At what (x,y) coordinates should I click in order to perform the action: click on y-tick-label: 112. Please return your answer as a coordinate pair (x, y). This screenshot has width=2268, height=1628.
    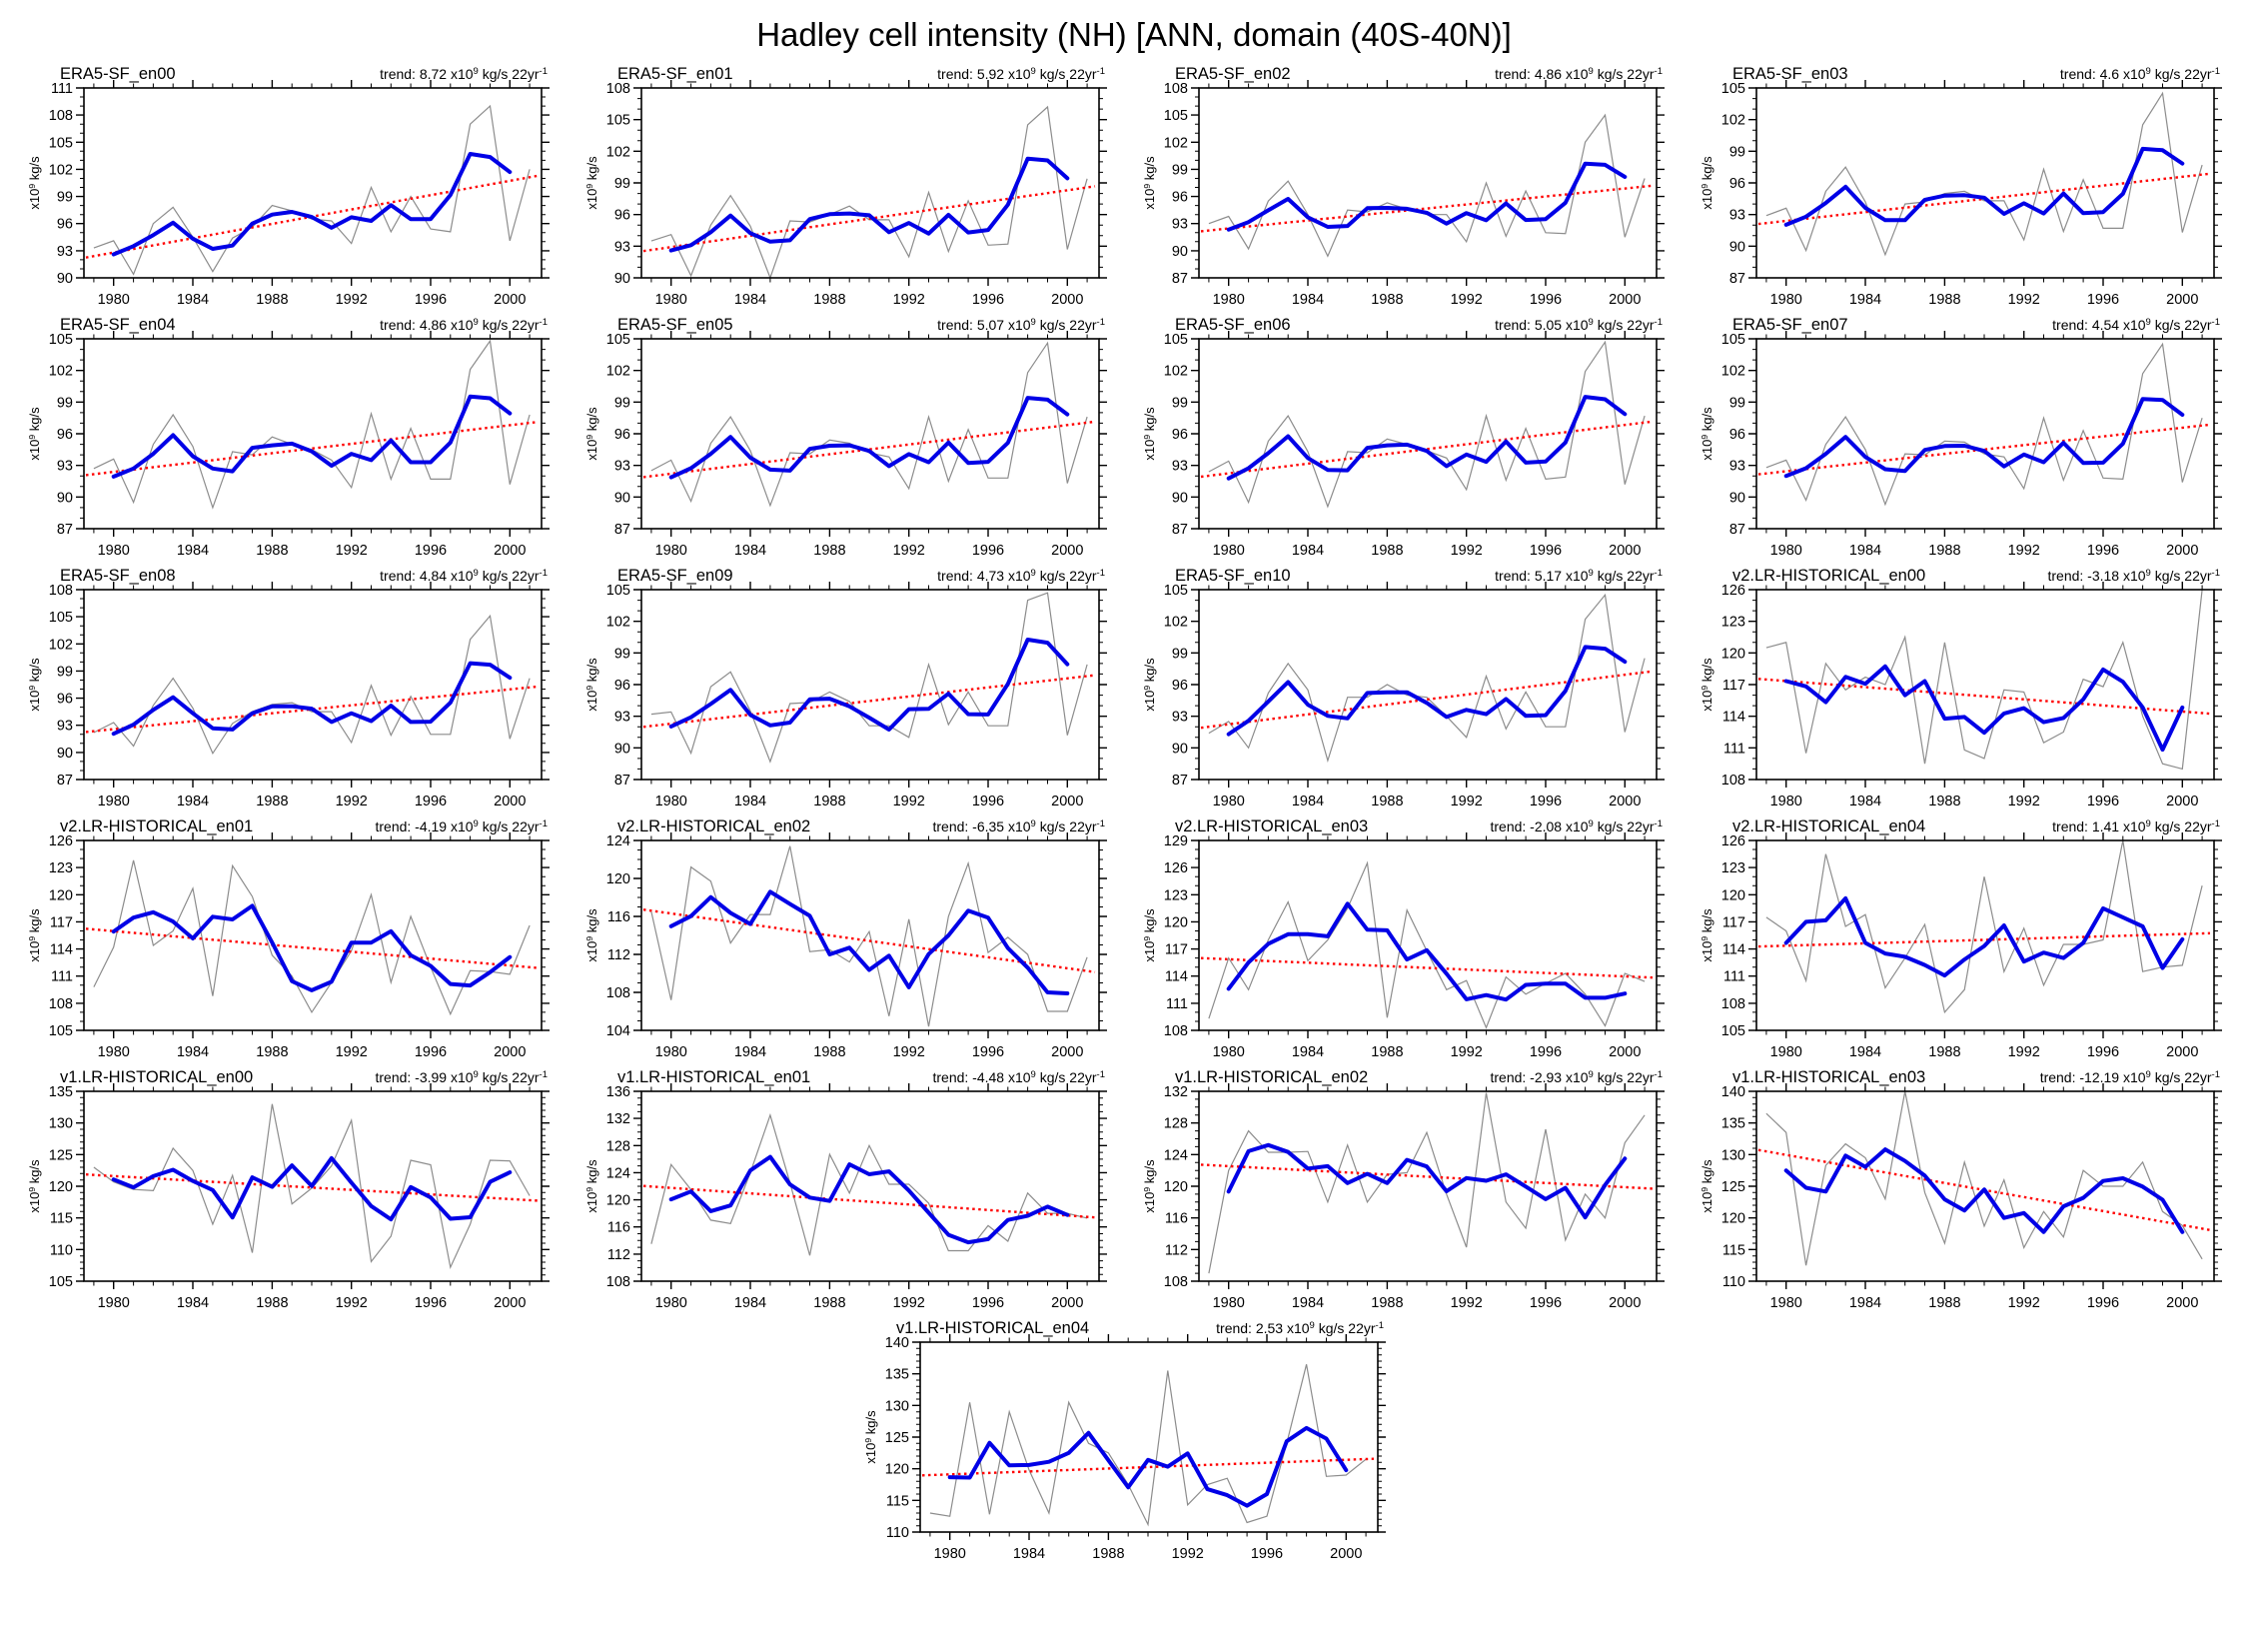
    Looking at the image, I should click on (618, 1255).